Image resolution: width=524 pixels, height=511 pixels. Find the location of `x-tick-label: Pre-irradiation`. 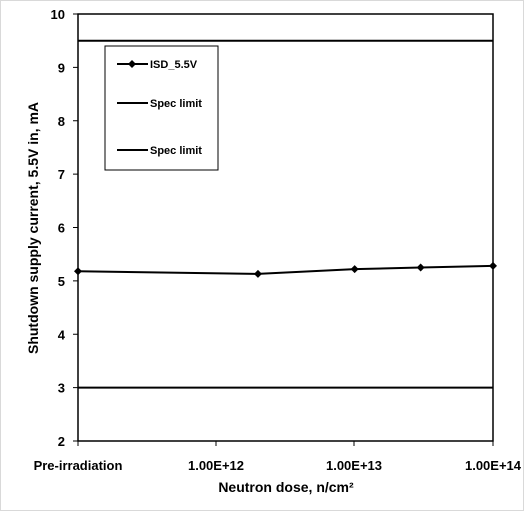

x-tick-label: Pre-irradiation is located at coordinates (78, 465).